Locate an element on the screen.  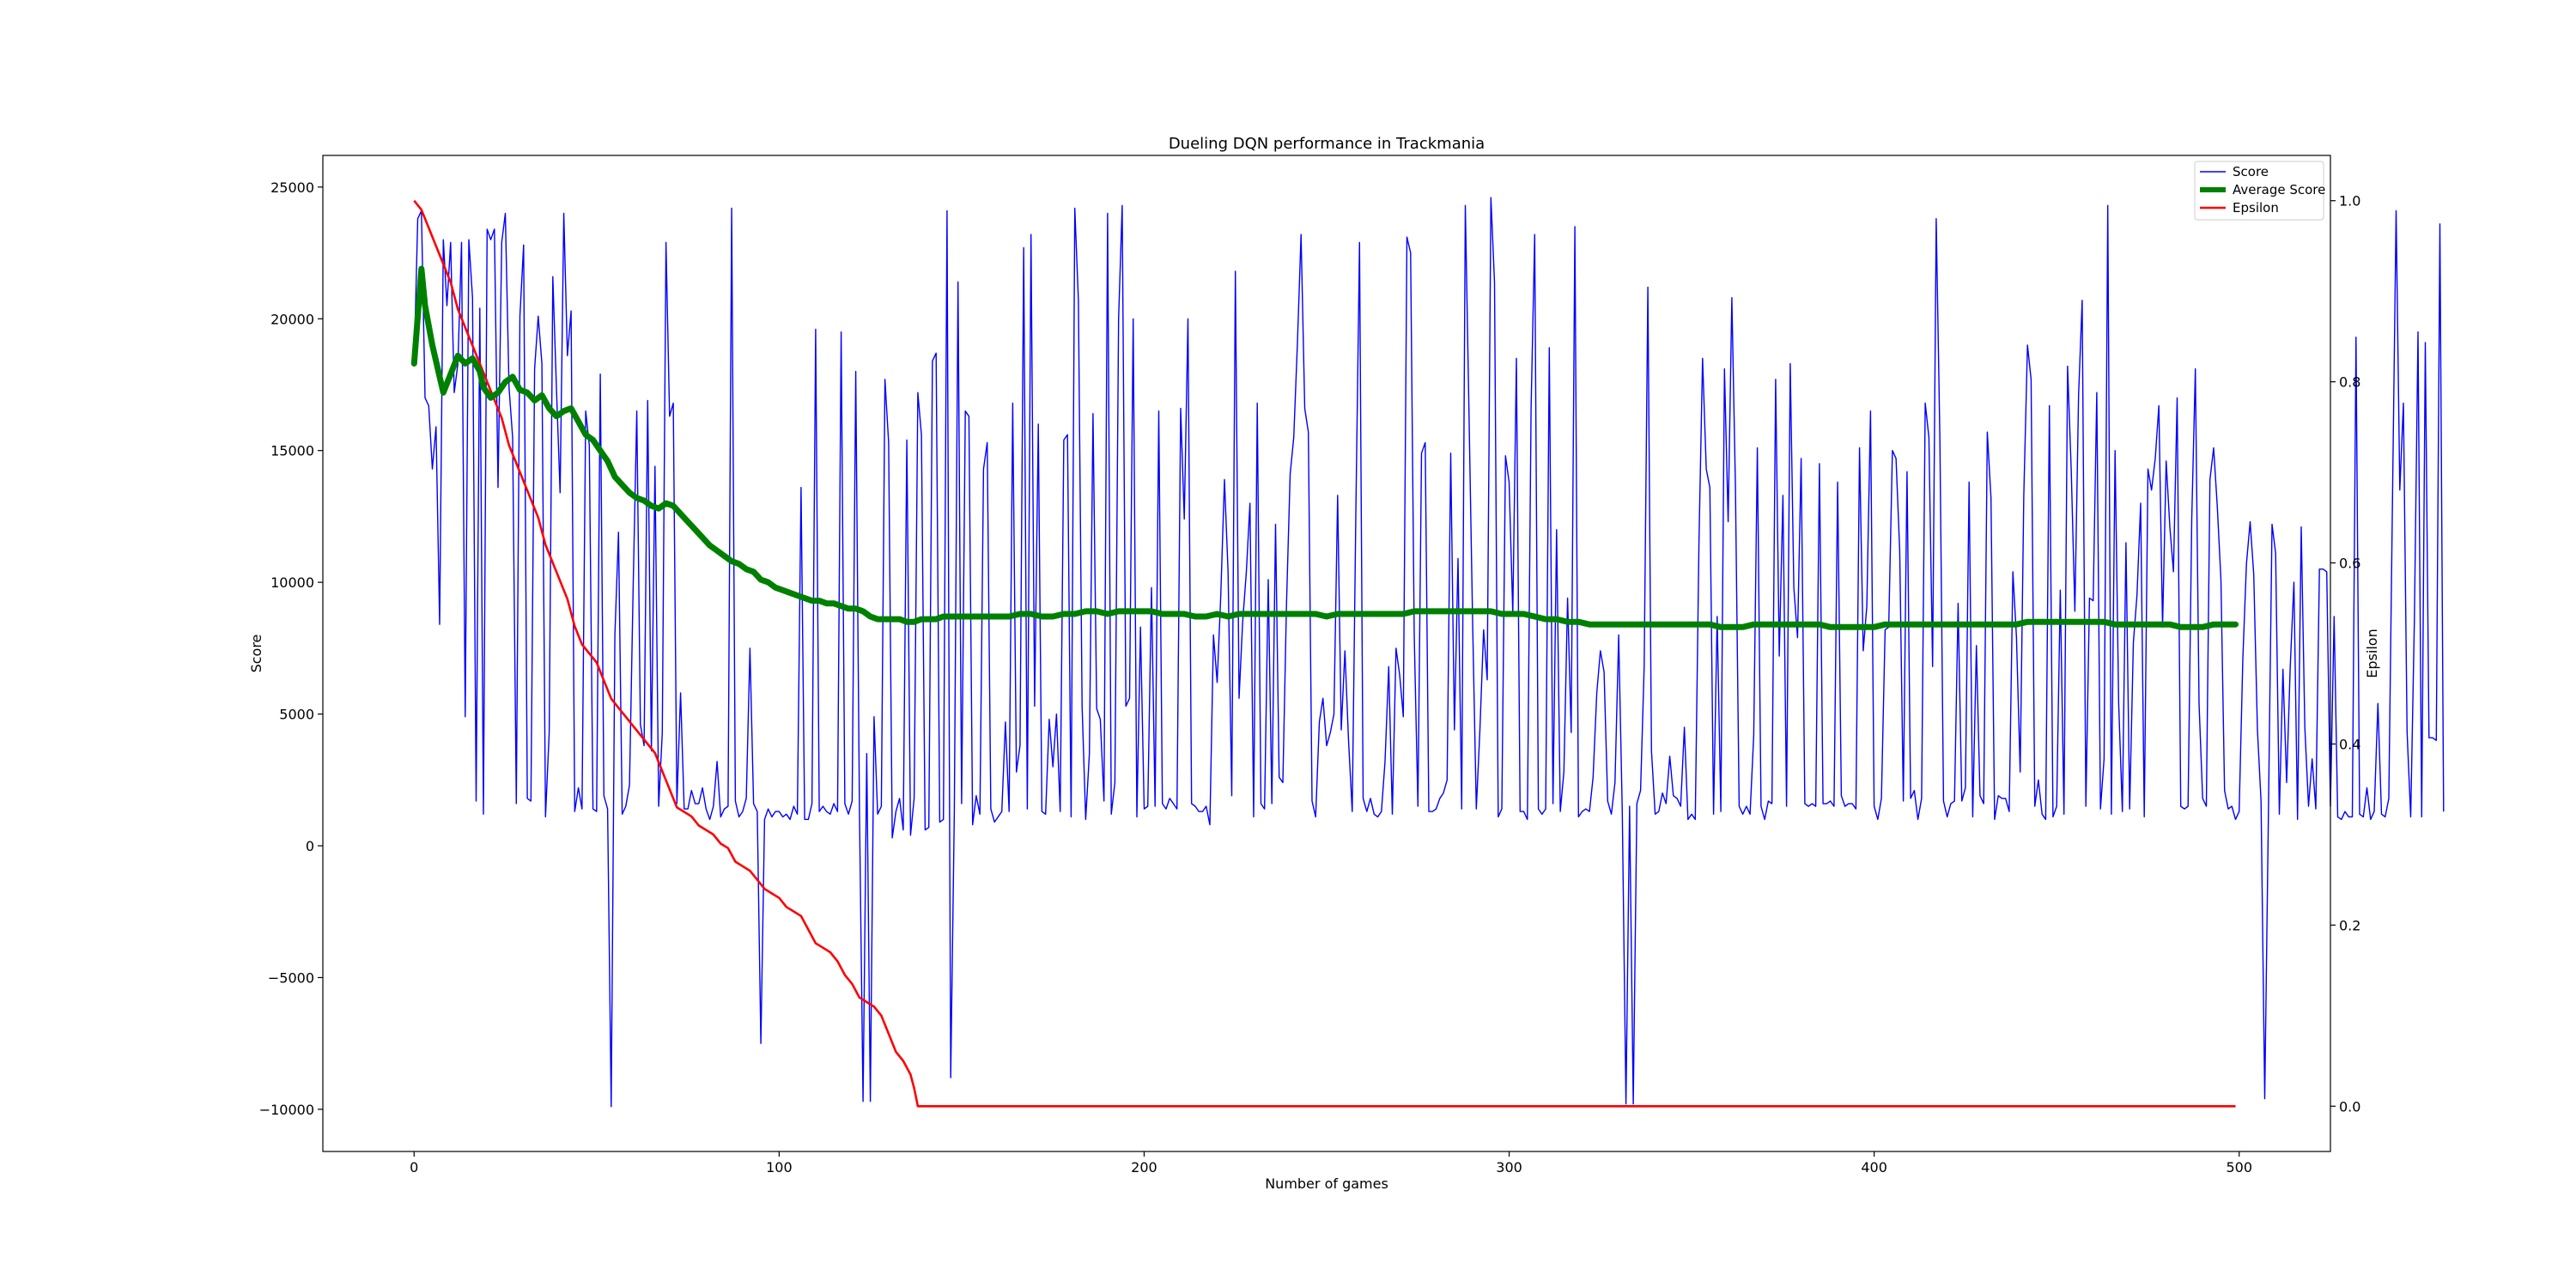
y-tick-label: 20000 is located at coordinates (292, 319).